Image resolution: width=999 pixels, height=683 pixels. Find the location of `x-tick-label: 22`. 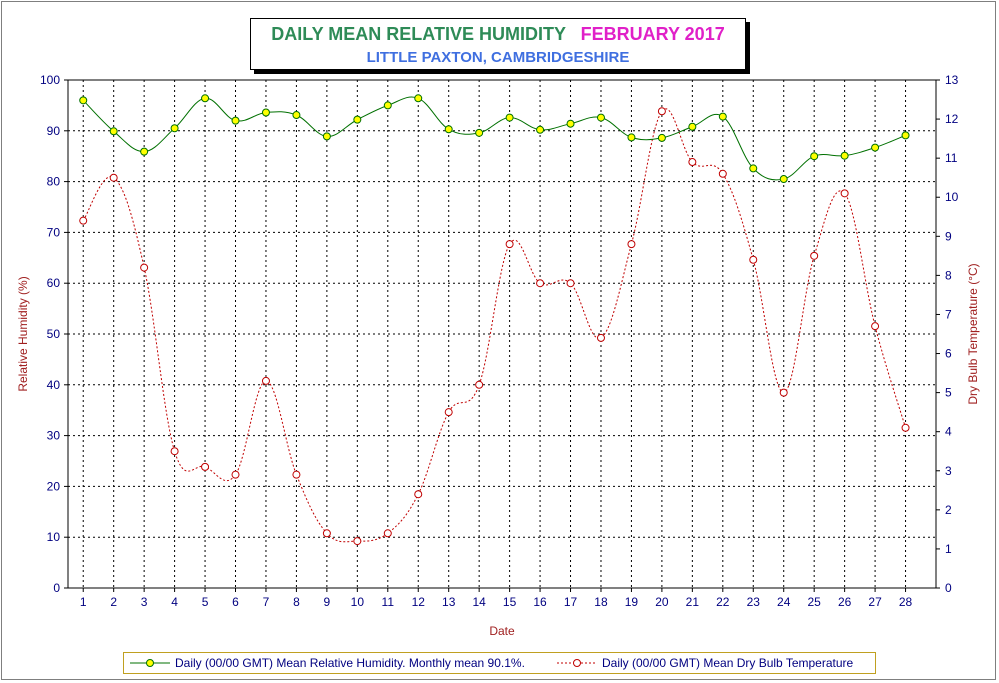

x-tick-label: 22 is located at coordinates (723, 602).